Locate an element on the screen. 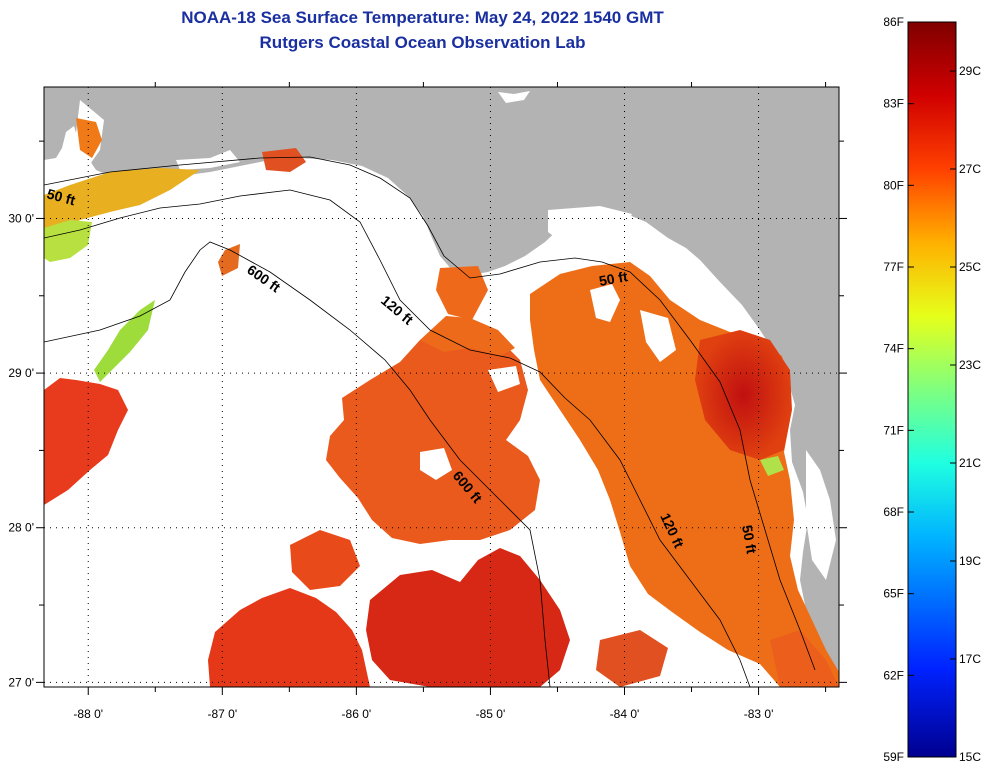 The height and width of the screenshot is (770, 992). colorbar-f-label: 83F is located at coordinates (893, 104).